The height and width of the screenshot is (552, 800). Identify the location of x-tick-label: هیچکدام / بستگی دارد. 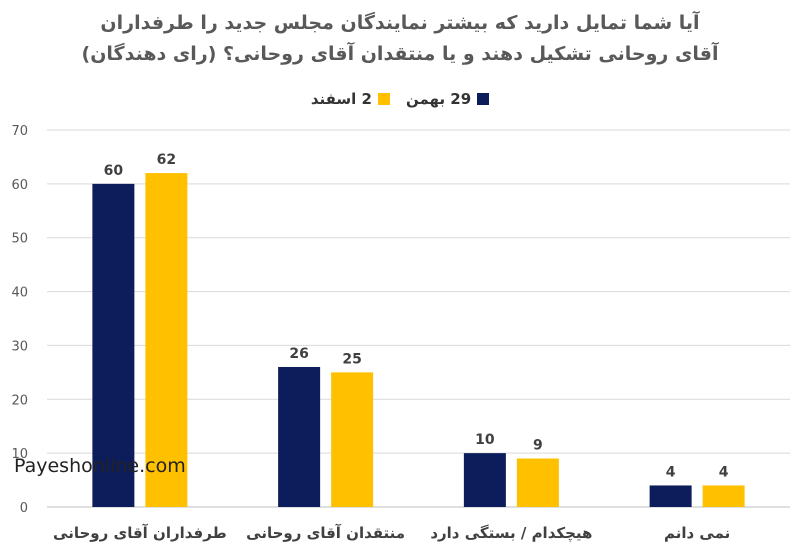
(511, 533).